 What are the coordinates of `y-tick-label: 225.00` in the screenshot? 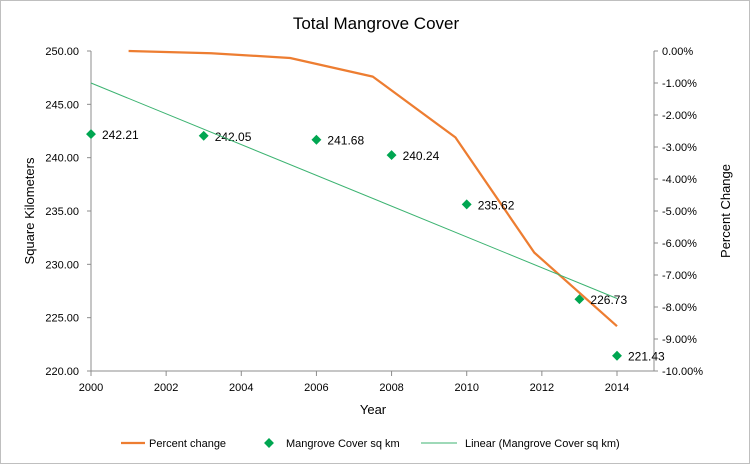 It's located at (62, 319).